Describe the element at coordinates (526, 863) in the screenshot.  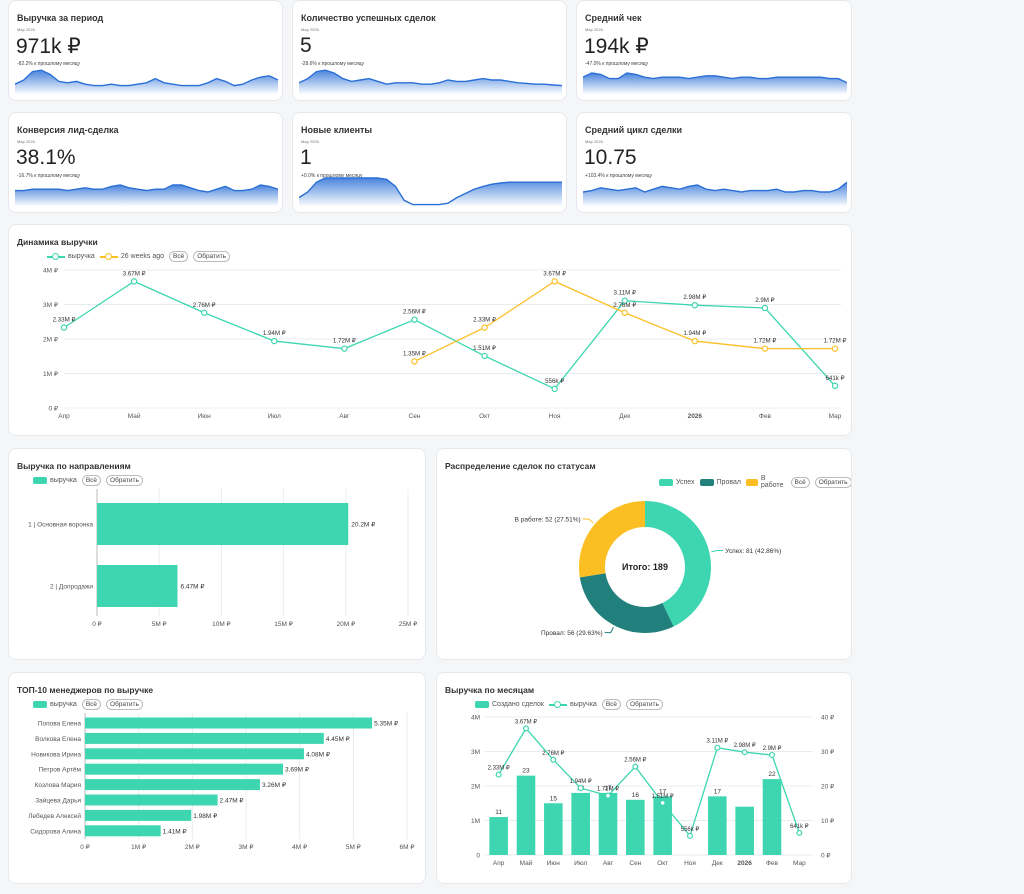
I see `x-tick-label: Май` at that location.